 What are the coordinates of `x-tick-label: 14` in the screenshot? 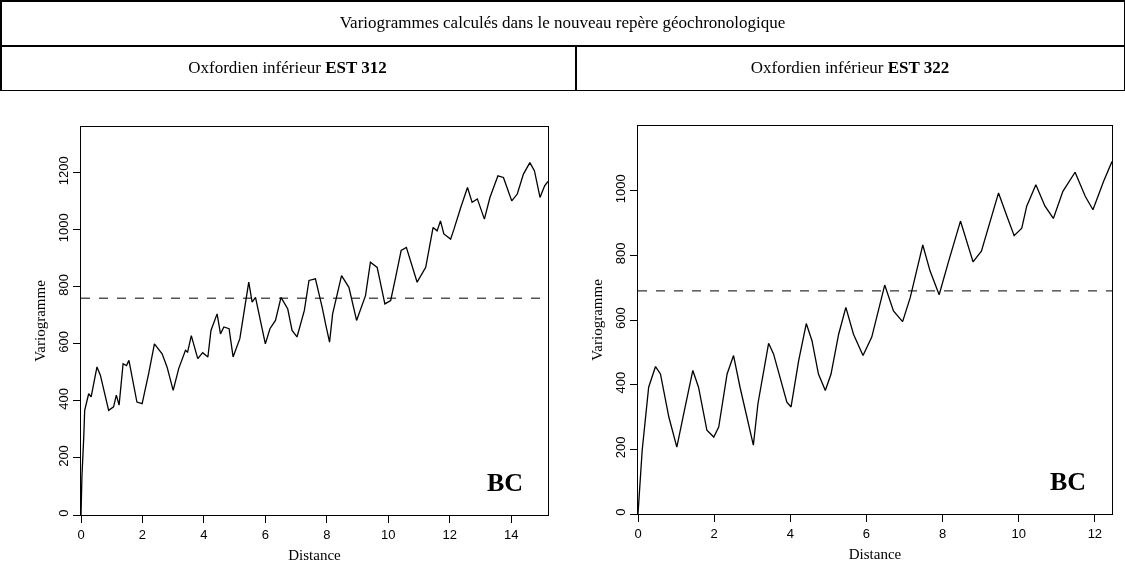 It's located at (511, 534).